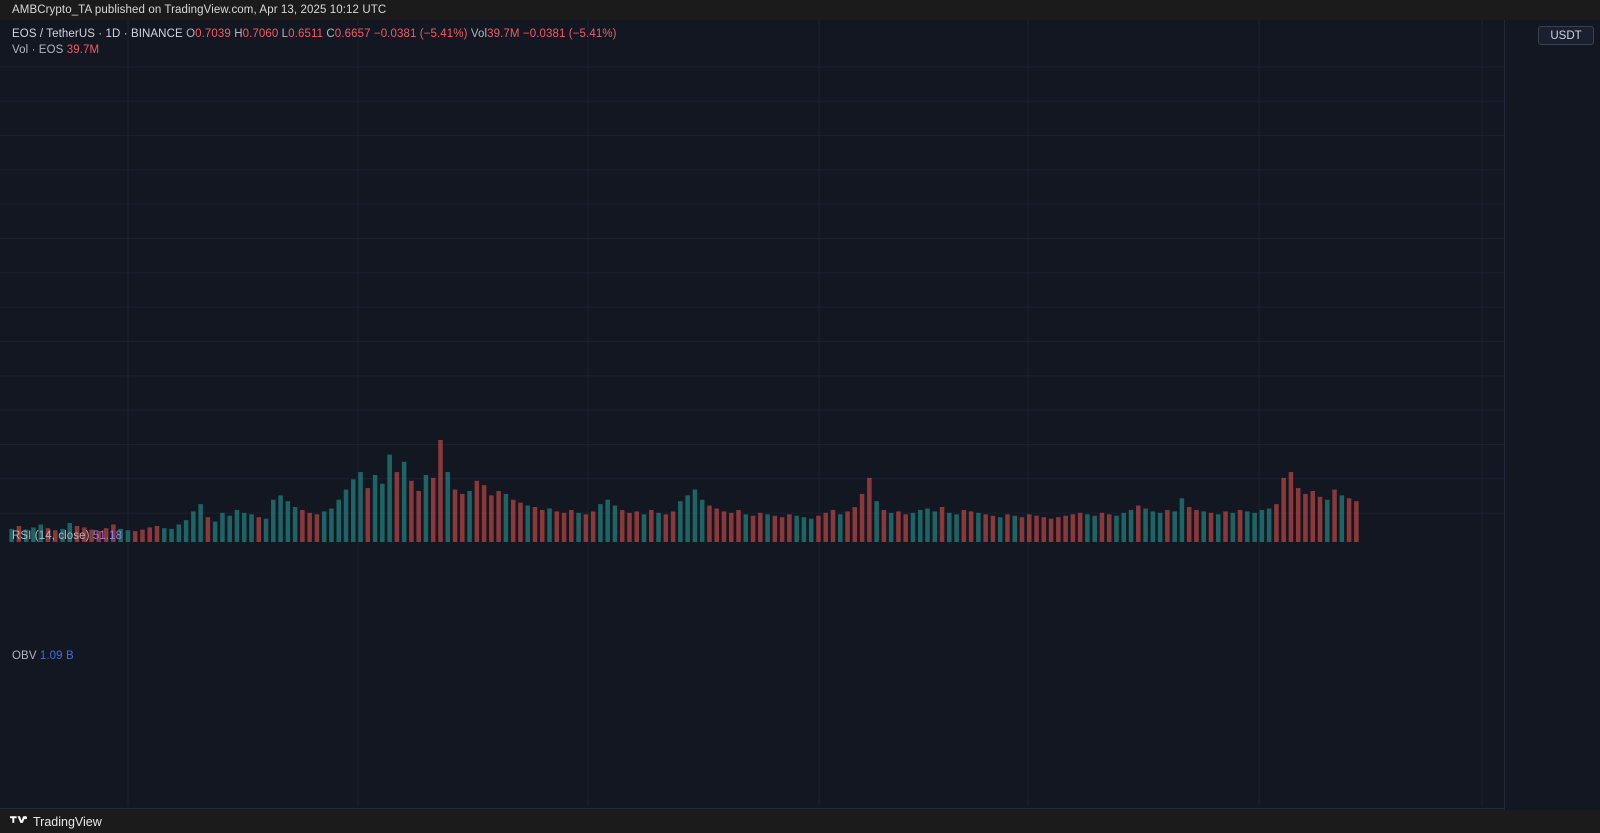 This screenshot has width=1600, height=833. What do you see at coordinates (24, 656) in the screenshot?
I see `obv-label: OBV` at bounding box center [24, 656].